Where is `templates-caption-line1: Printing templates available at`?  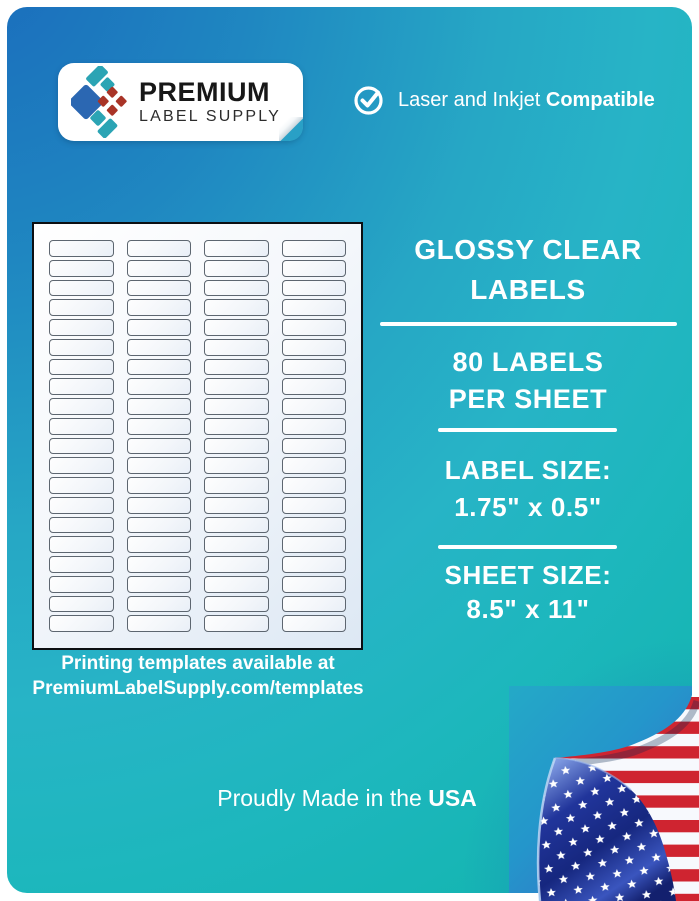
templates-caption-line1: Printing templates available at is located at coordinates (198, 663).